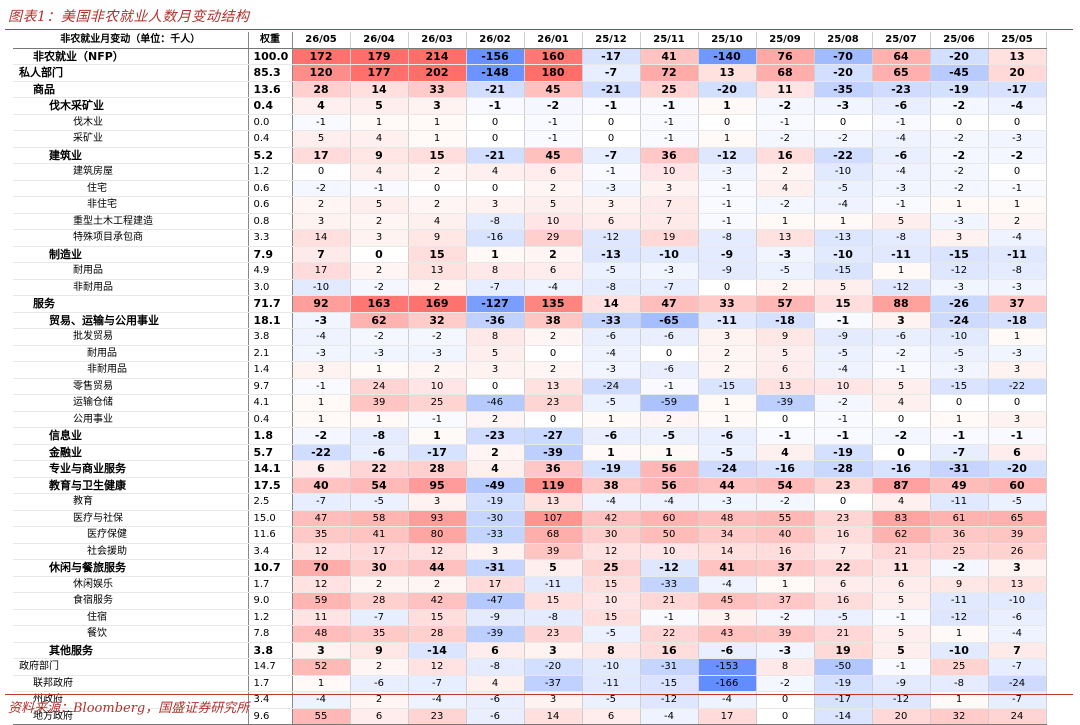 The height and width of the screenshot is (725, 1080). Describe the element at coordinates (270, 73) in the screenshot. I see `row-weight: 85.3` at that location.